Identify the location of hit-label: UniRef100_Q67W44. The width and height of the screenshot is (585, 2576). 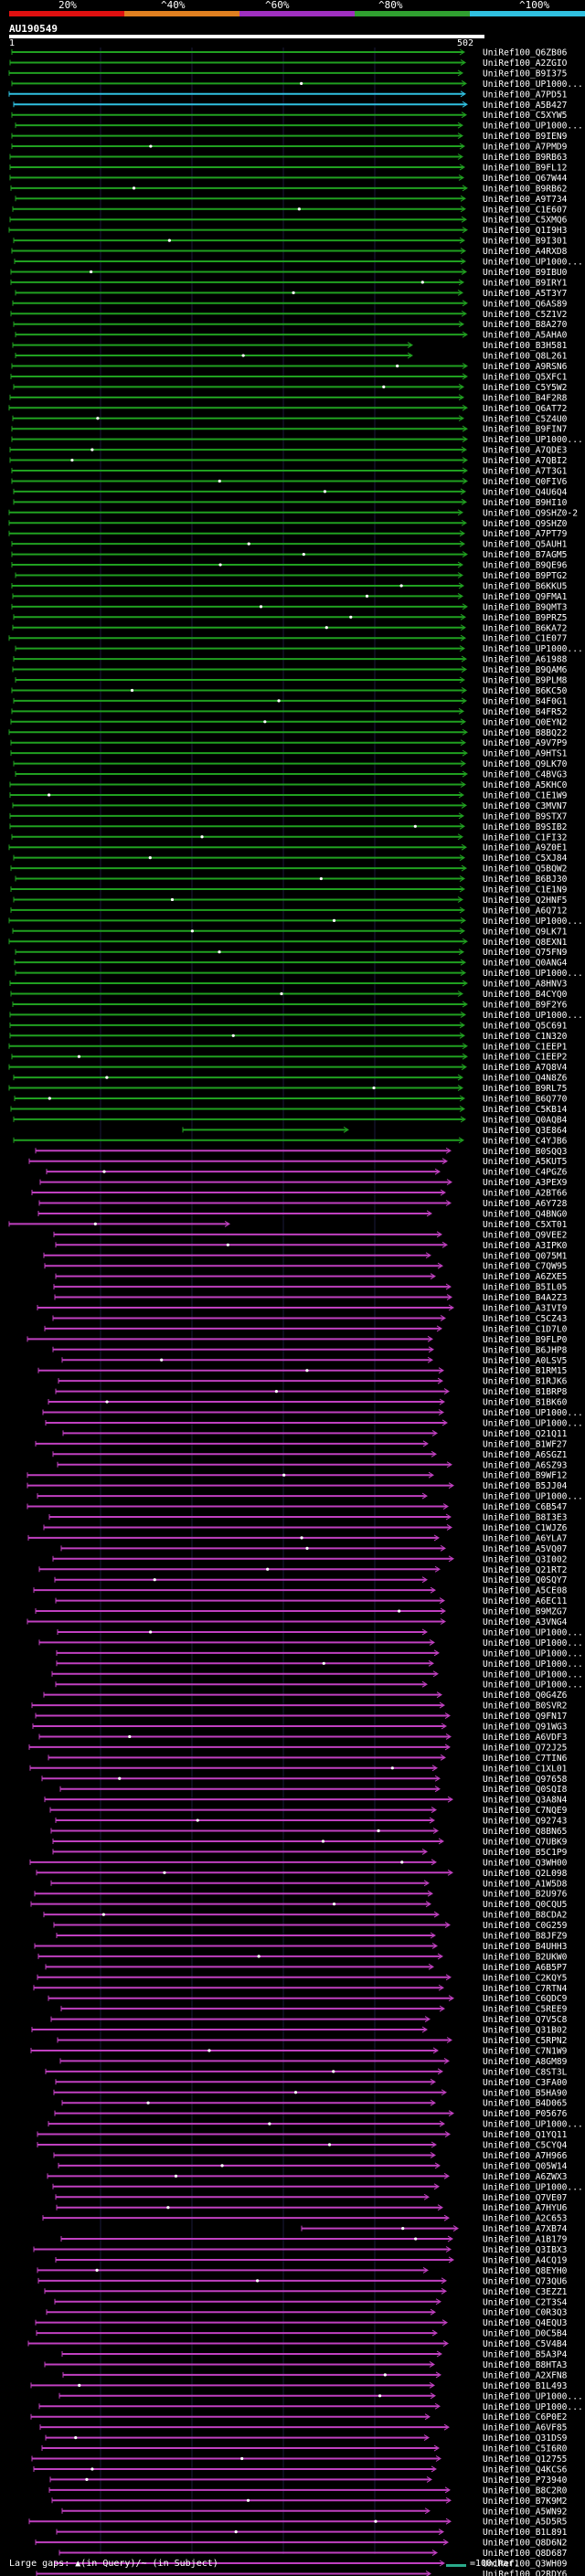
(525, 179).